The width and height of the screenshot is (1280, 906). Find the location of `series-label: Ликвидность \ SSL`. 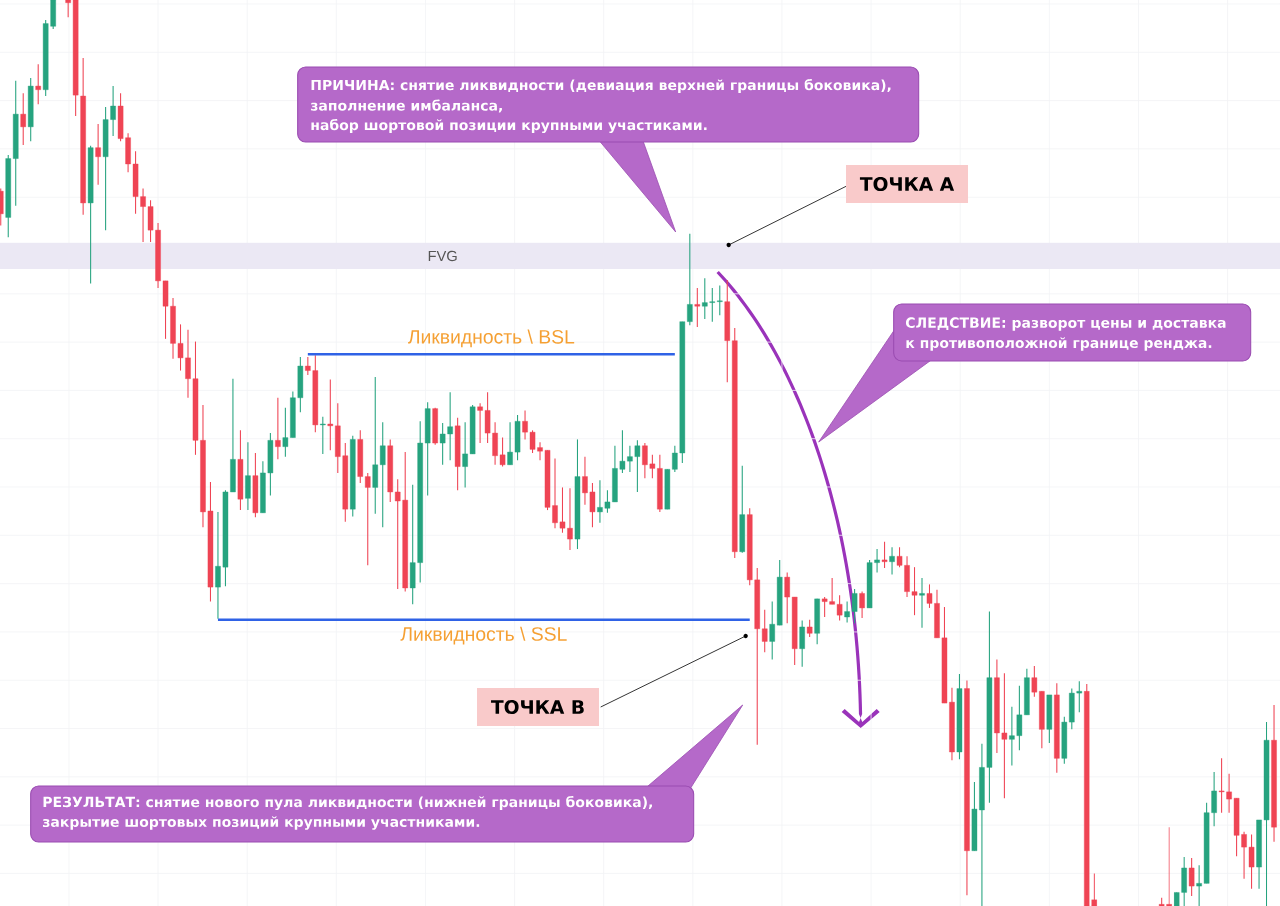

series-label: Ликвидность \ SSL is located at coordinates (483, 635).